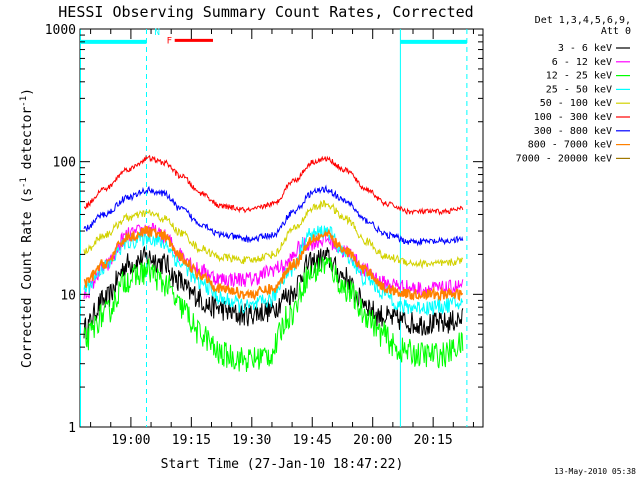 This screenshot has height=480, width=640. I want to click on y-axis-label: Corrected Count Rate (s-1 detector-1), so click(27, 228).